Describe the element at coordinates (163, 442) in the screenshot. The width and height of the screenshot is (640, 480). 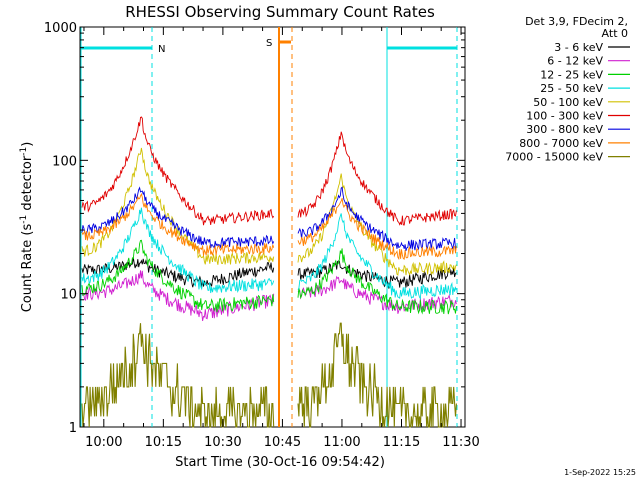
I see `x-tick-label: 10:15` at that location.